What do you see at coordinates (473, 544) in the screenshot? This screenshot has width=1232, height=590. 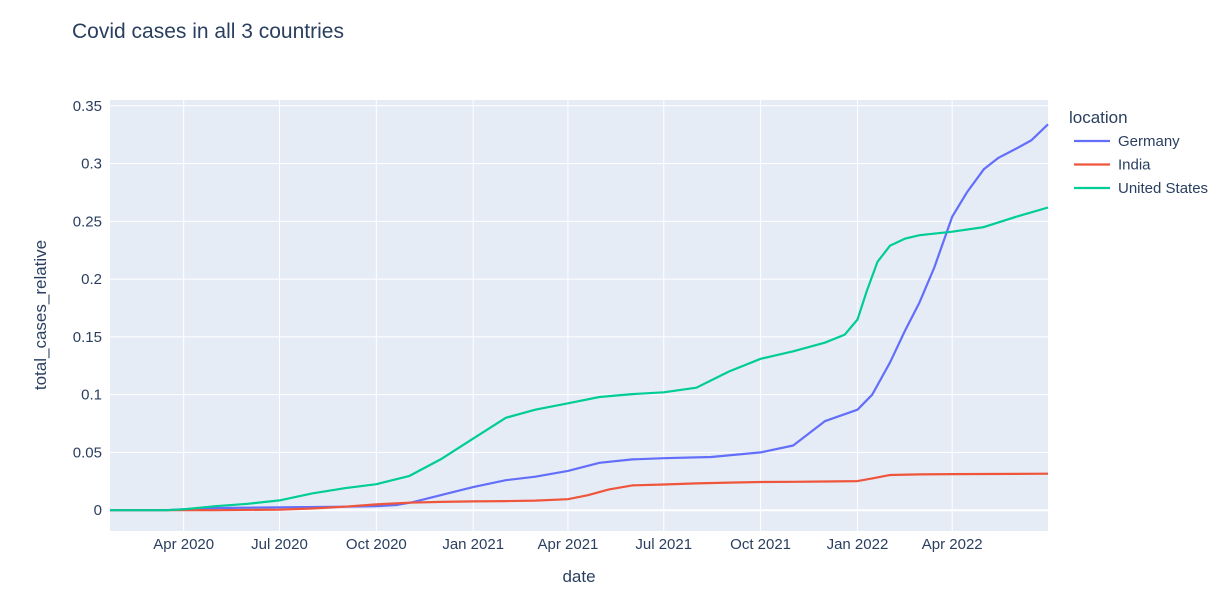 I see `x-tick-label: Jan 2021` at bounding box center [473, 544].